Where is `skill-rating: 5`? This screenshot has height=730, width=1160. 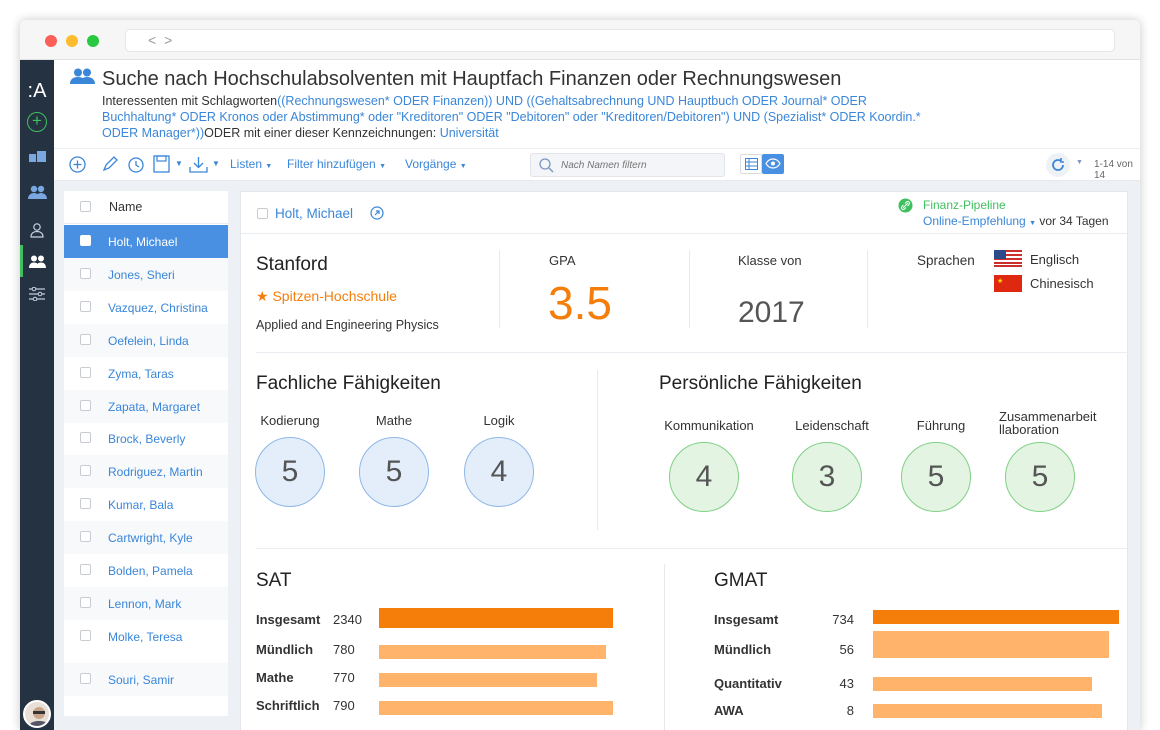
skill-rating: 5 is located at coordinates (290, 472).